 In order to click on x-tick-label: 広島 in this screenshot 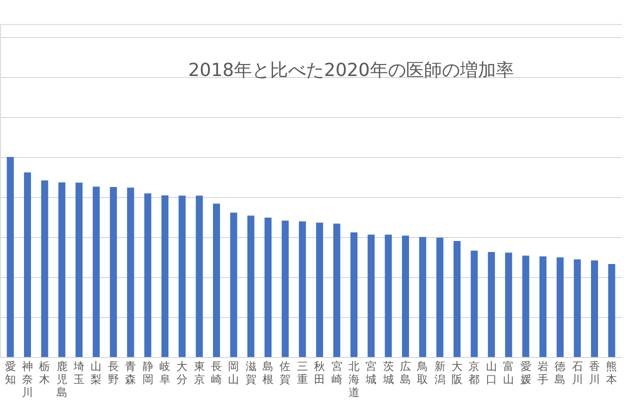, I will do `click(406, 373)`.